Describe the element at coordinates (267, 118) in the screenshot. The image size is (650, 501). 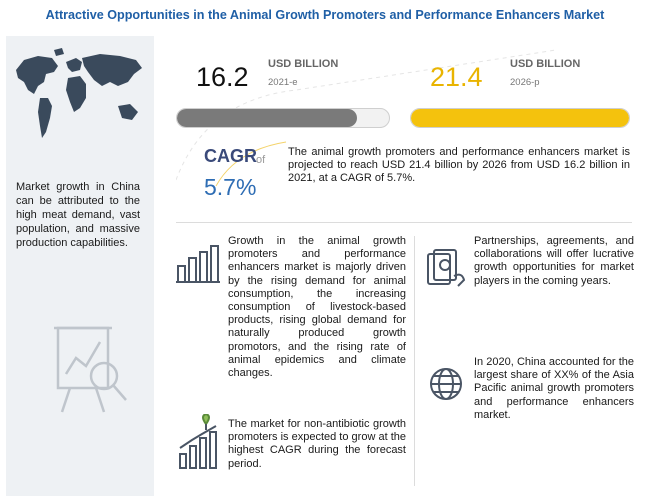
I see `stat-2021-bar-fill` at that location.